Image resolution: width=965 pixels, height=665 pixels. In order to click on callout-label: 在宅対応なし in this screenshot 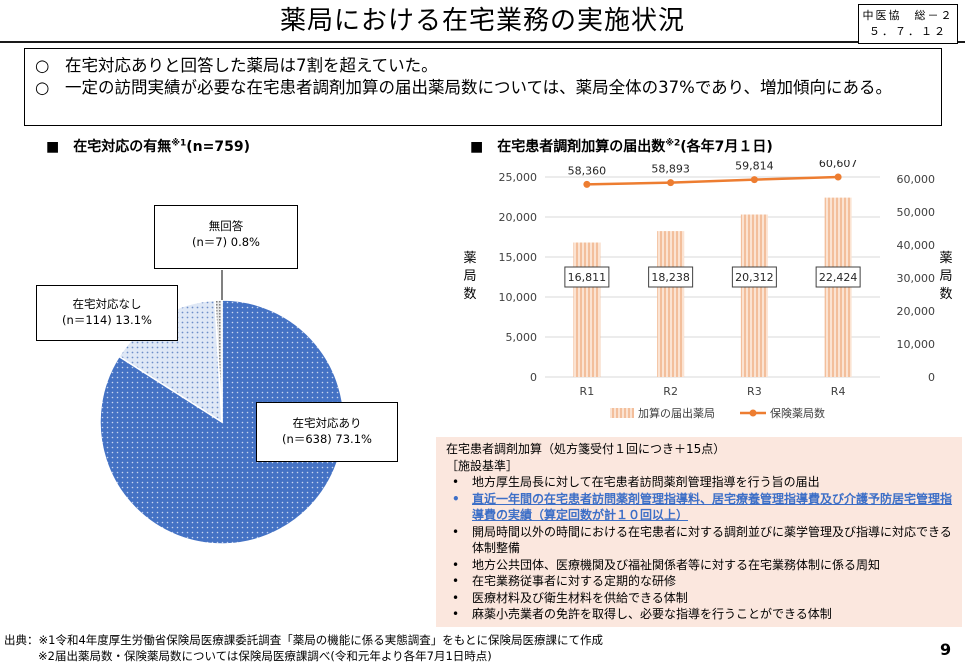, I will do `click(107, 304)`.